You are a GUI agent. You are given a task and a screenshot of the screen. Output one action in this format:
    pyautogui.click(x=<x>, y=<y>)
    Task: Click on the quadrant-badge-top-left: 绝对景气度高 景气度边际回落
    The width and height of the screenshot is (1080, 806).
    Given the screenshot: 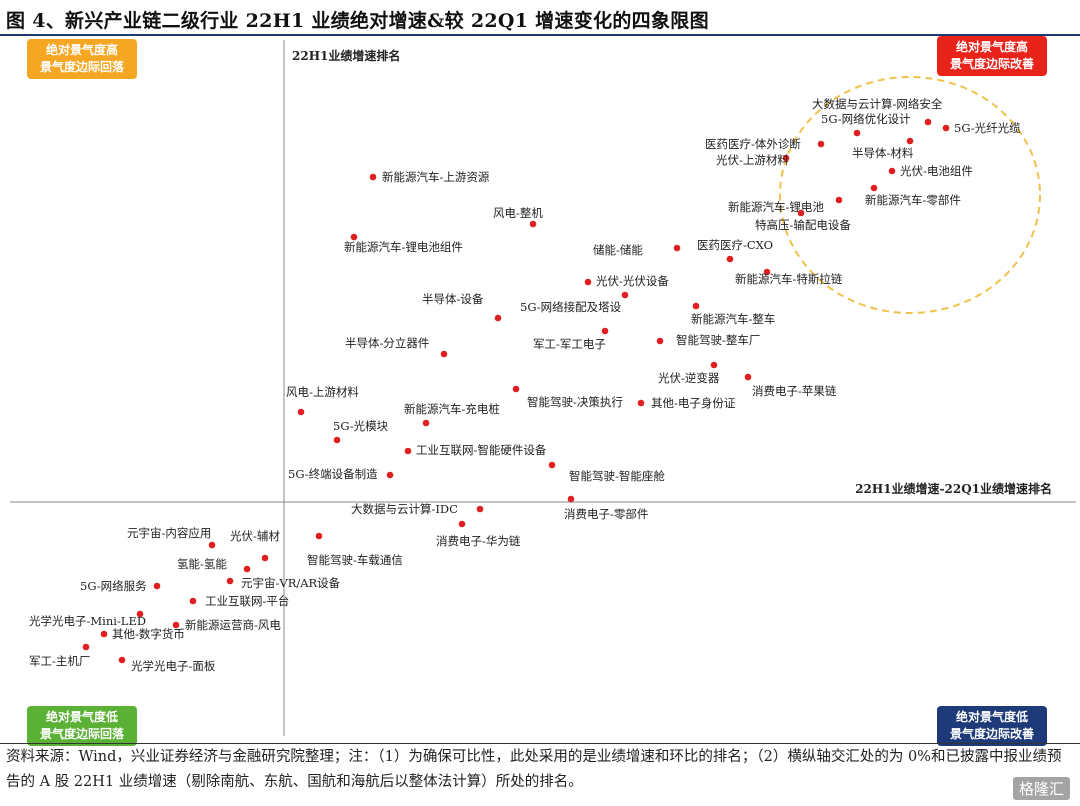 What is the action you would take?
    pyautogui.click(x=82, y=59)
    